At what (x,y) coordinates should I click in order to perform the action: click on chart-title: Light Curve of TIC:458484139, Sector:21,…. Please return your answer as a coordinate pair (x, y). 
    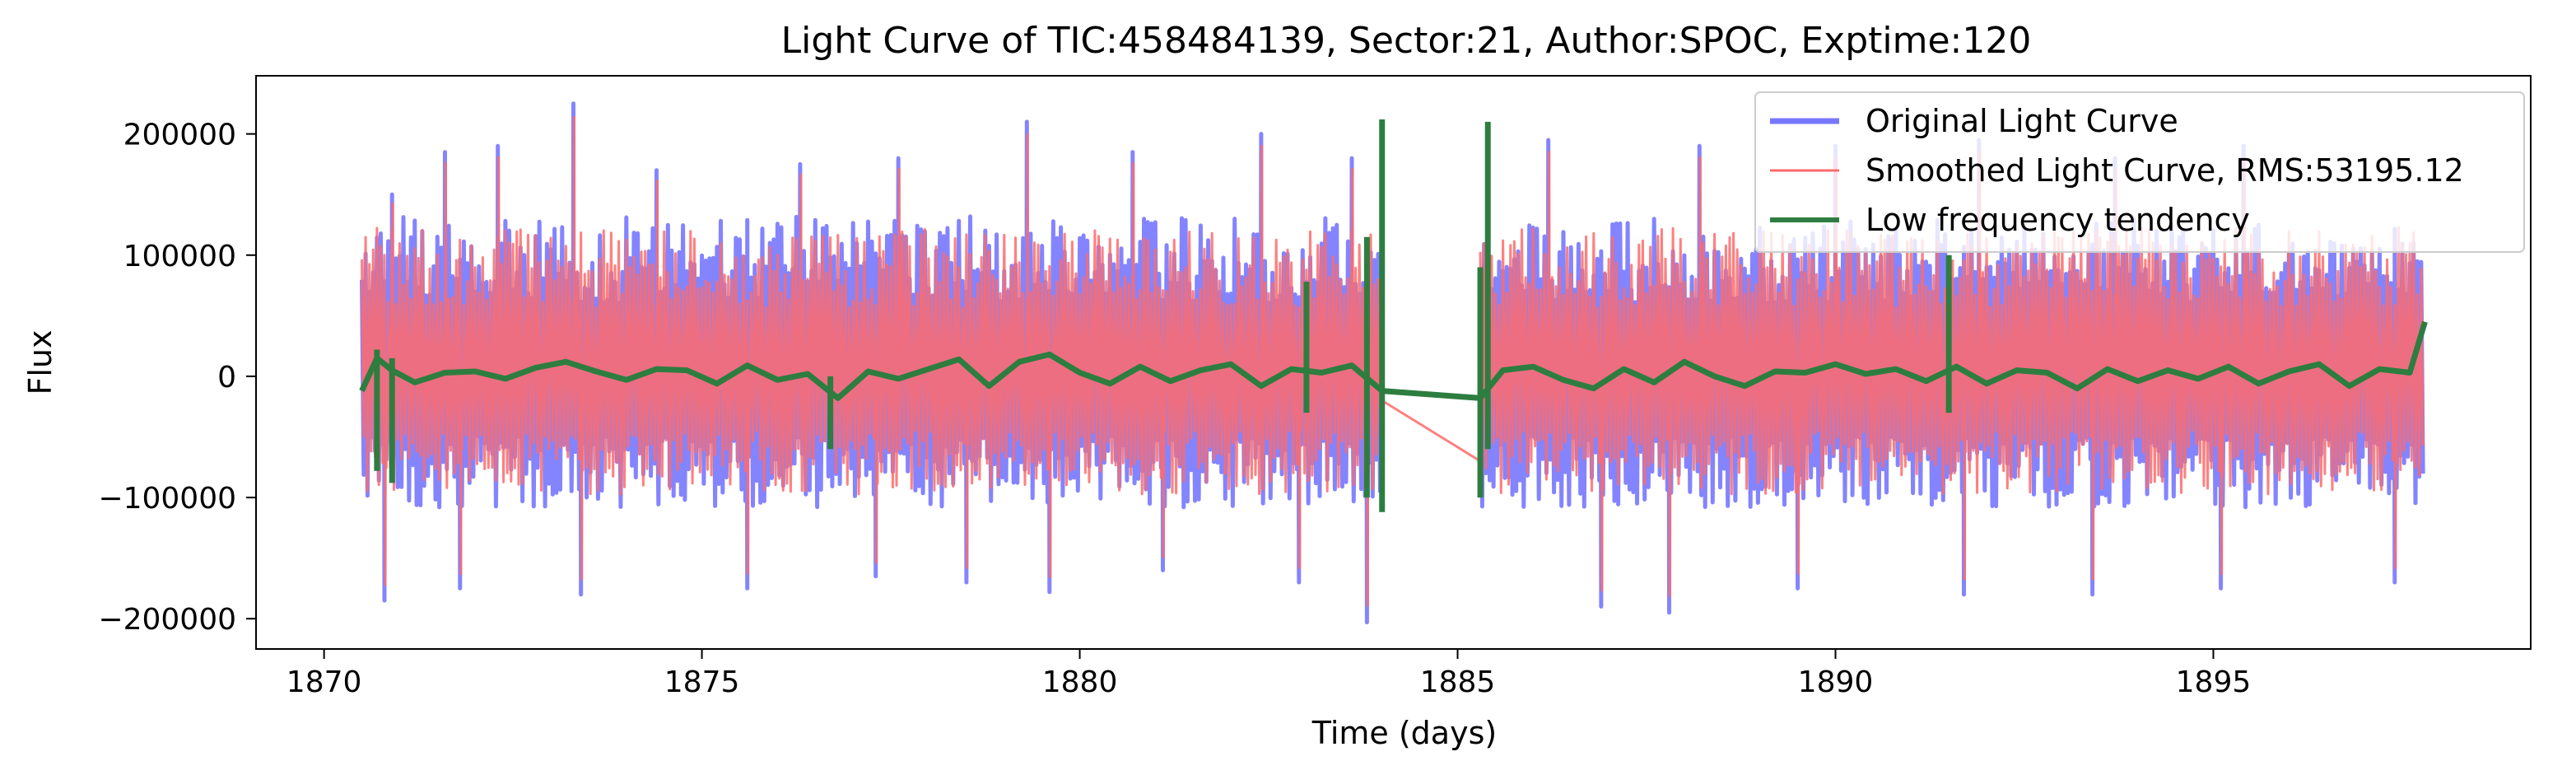
    Looking at the image, I should click on (1406, 41).